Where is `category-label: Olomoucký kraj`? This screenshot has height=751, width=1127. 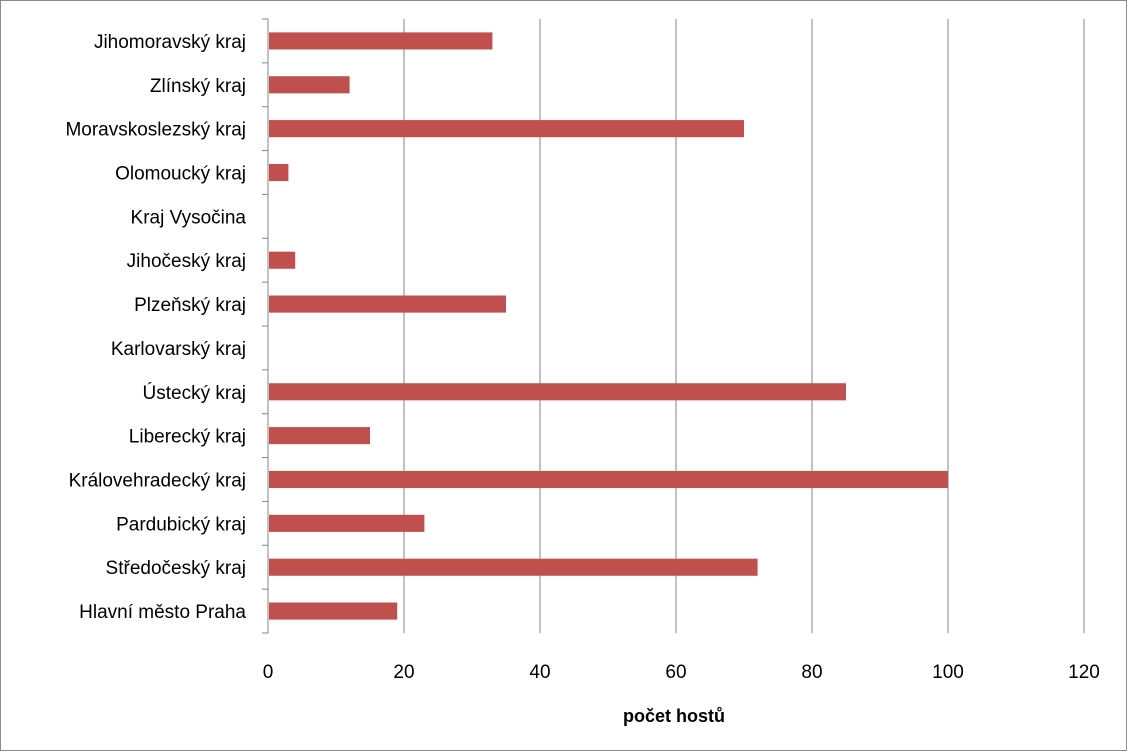 category-label: Olomoucký kraj is located at coordinates (180, 174).